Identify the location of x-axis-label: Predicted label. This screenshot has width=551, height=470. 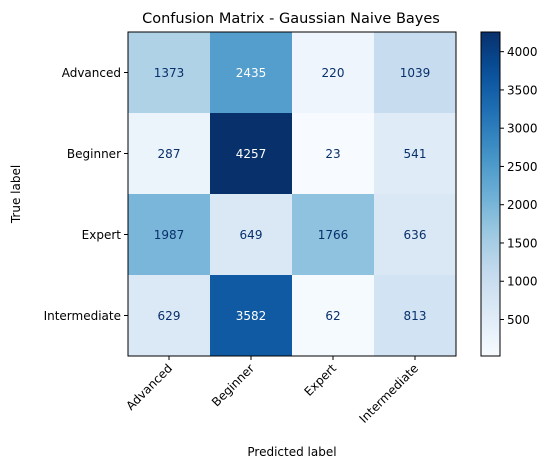
(291, 452).